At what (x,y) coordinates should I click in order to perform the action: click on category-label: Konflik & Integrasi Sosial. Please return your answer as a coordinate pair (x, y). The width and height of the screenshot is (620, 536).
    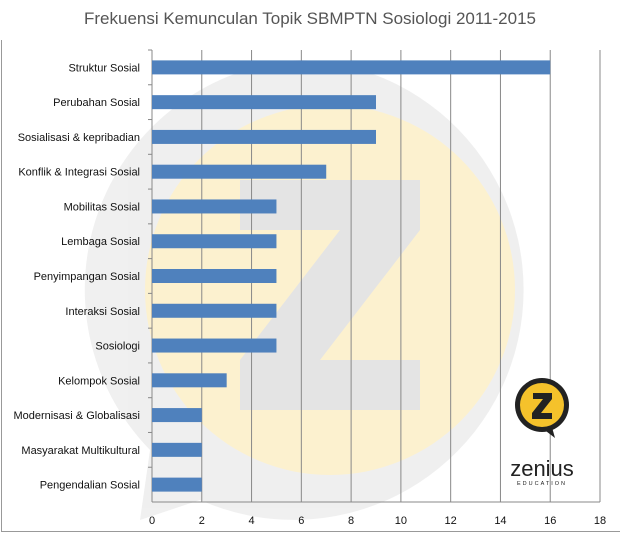
    Looking at the image, I should click on (79, 173).